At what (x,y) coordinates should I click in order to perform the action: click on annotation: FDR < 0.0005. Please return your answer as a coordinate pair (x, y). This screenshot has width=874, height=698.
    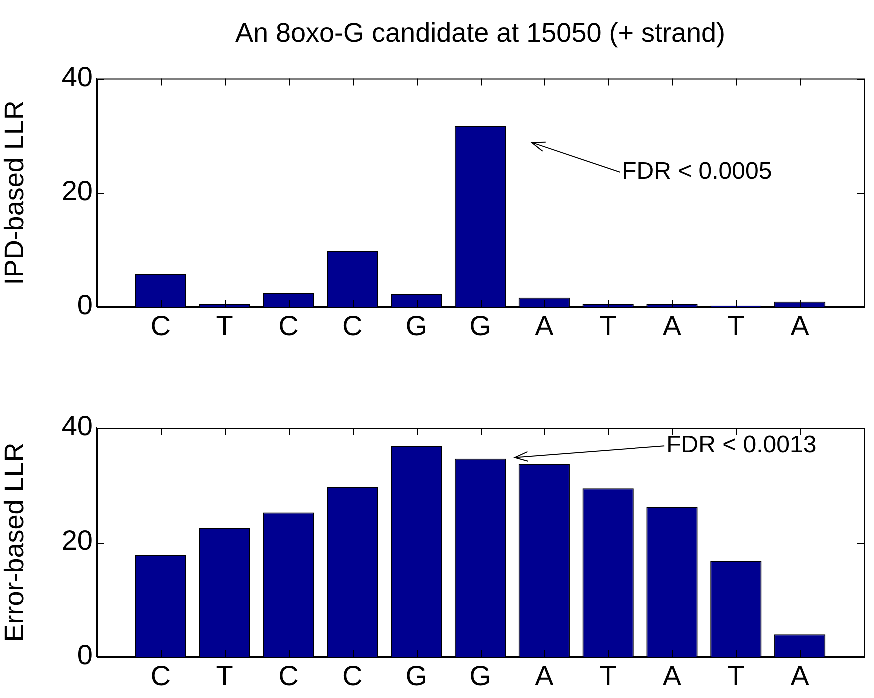
    Looking at the image, I should click on (697, 171).